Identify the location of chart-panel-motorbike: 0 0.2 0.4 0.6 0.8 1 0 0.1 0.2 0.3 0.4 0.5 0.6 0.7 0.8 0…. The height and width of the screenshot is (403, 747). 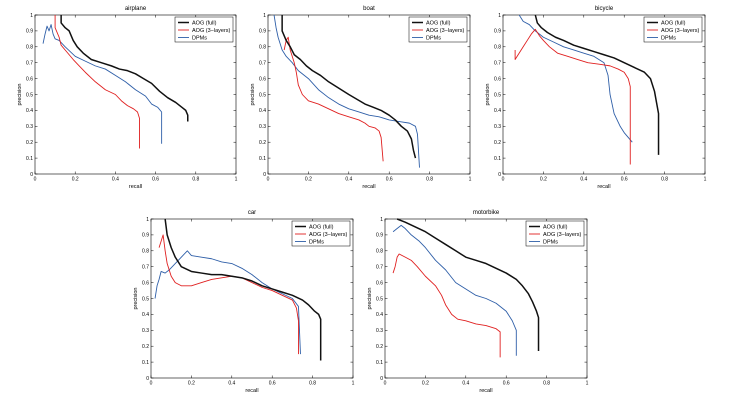
(478, 302).